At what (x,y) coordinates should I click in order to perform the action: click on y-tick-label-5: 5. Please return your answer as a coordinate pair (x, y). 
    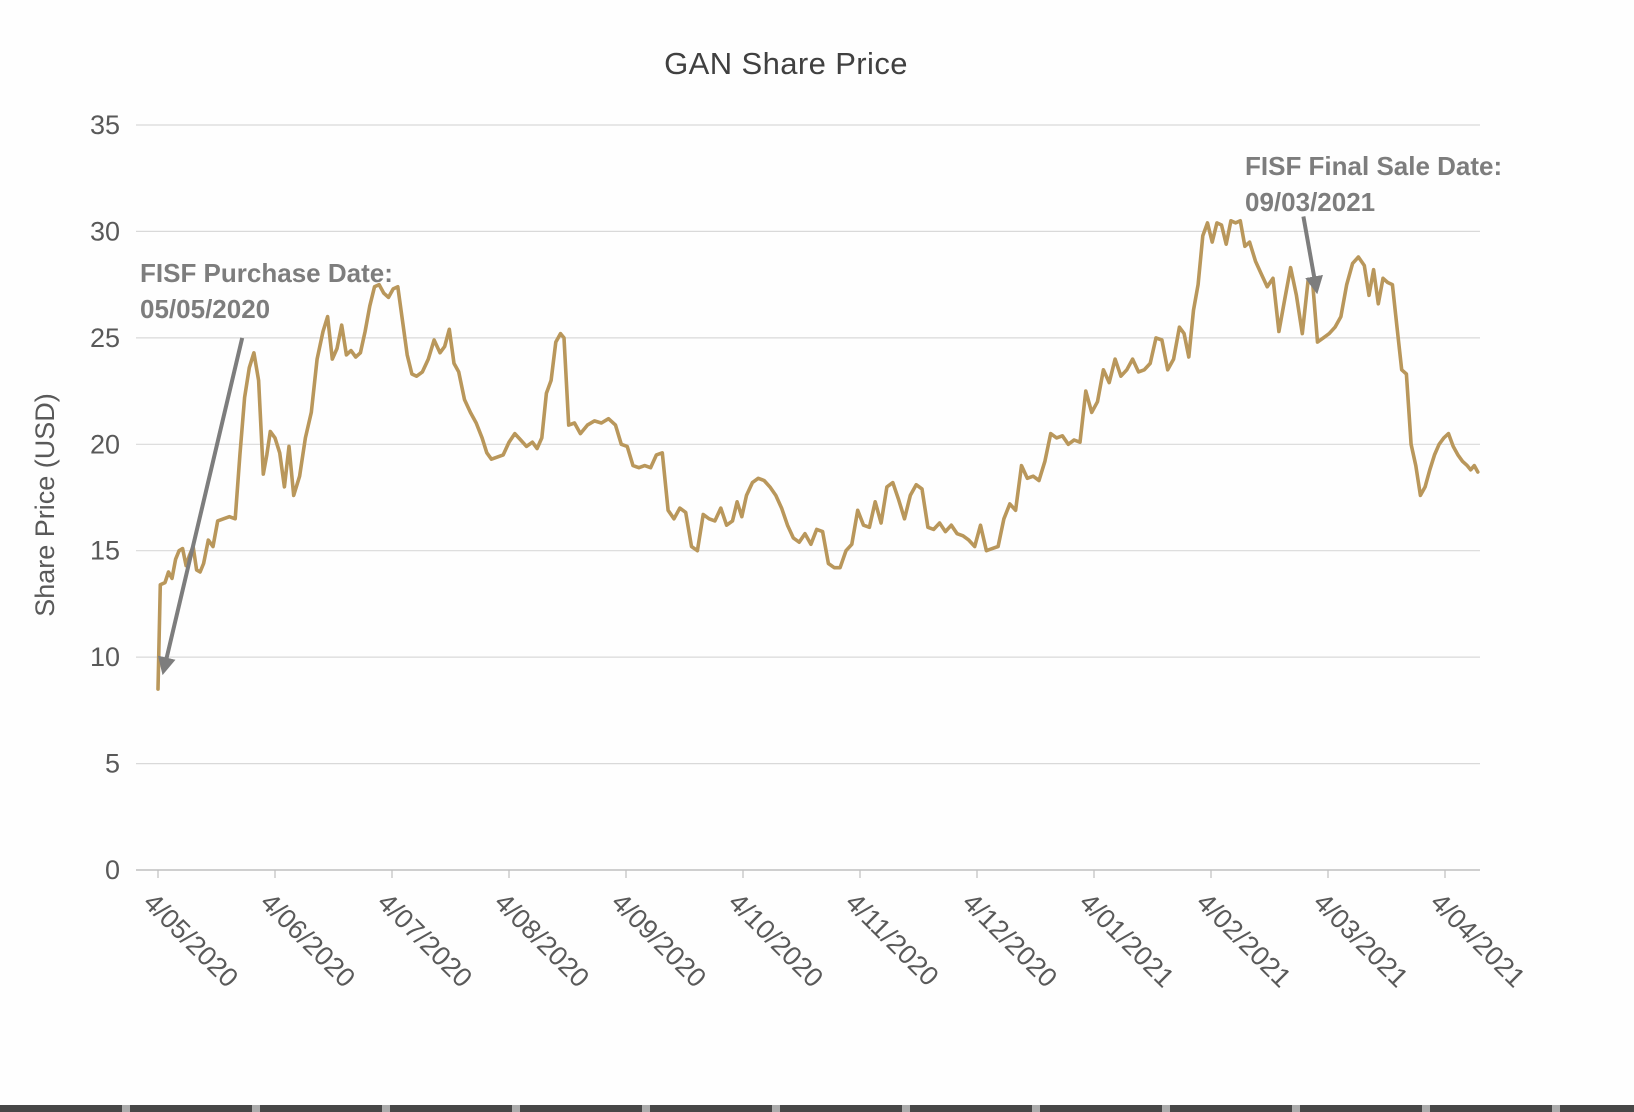
    Looking at the image, I should click on (112, 764).